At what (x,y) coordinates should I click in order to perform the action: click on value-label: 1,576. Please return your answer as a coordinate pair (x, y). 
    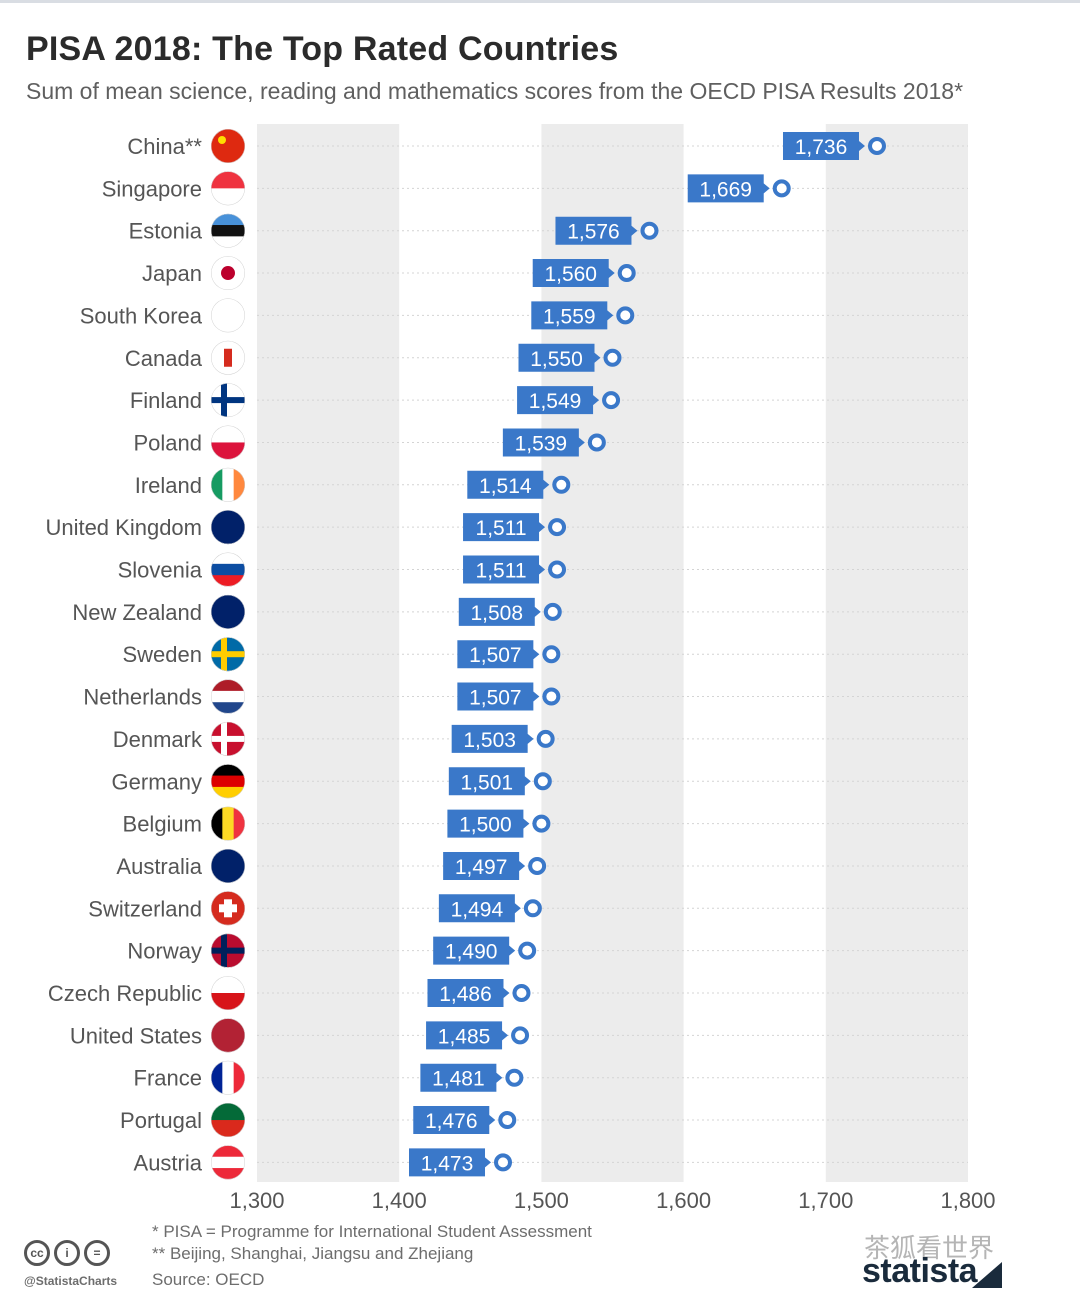
    Looking at the image, I should click on (593, 232).